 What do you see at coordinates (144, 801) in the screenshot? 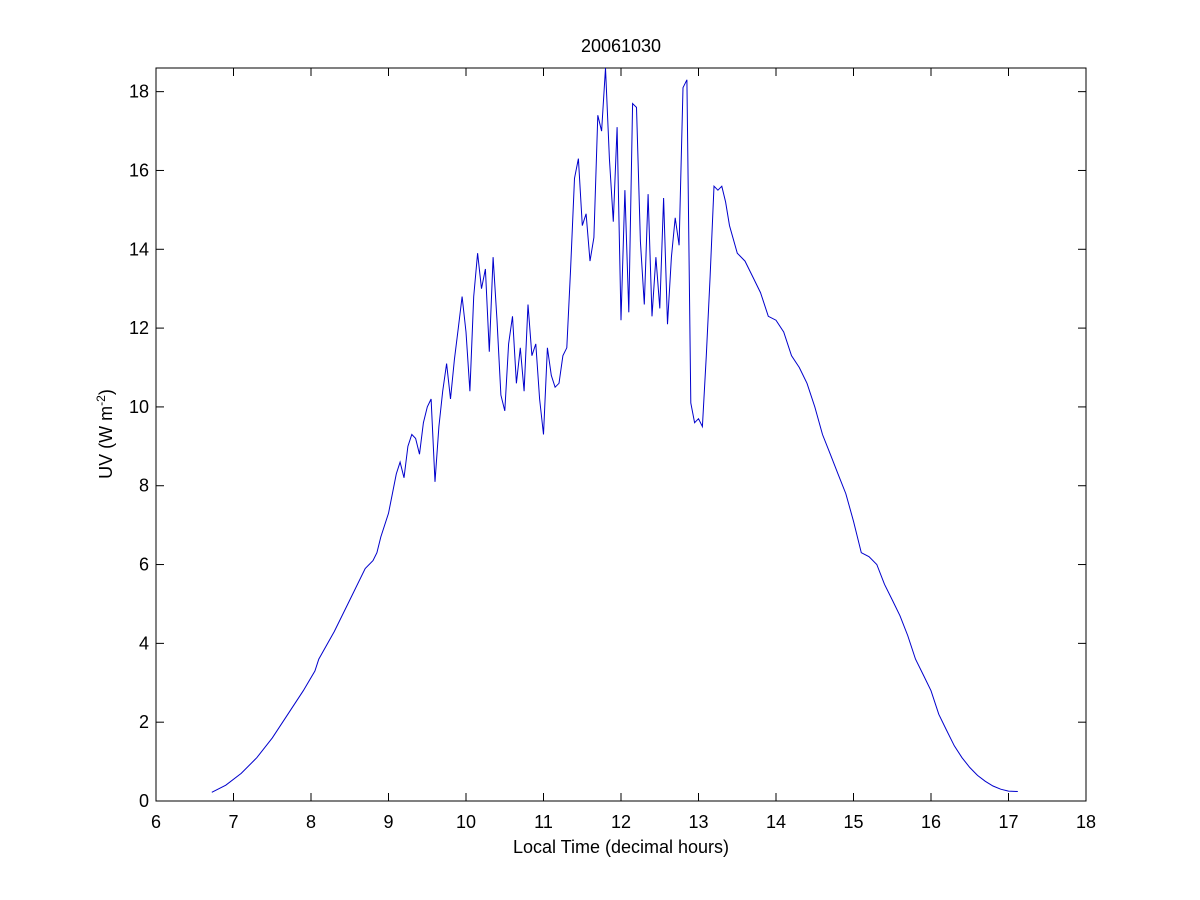
I see `y-tick-label: 0` at bounding box center [144, 801].